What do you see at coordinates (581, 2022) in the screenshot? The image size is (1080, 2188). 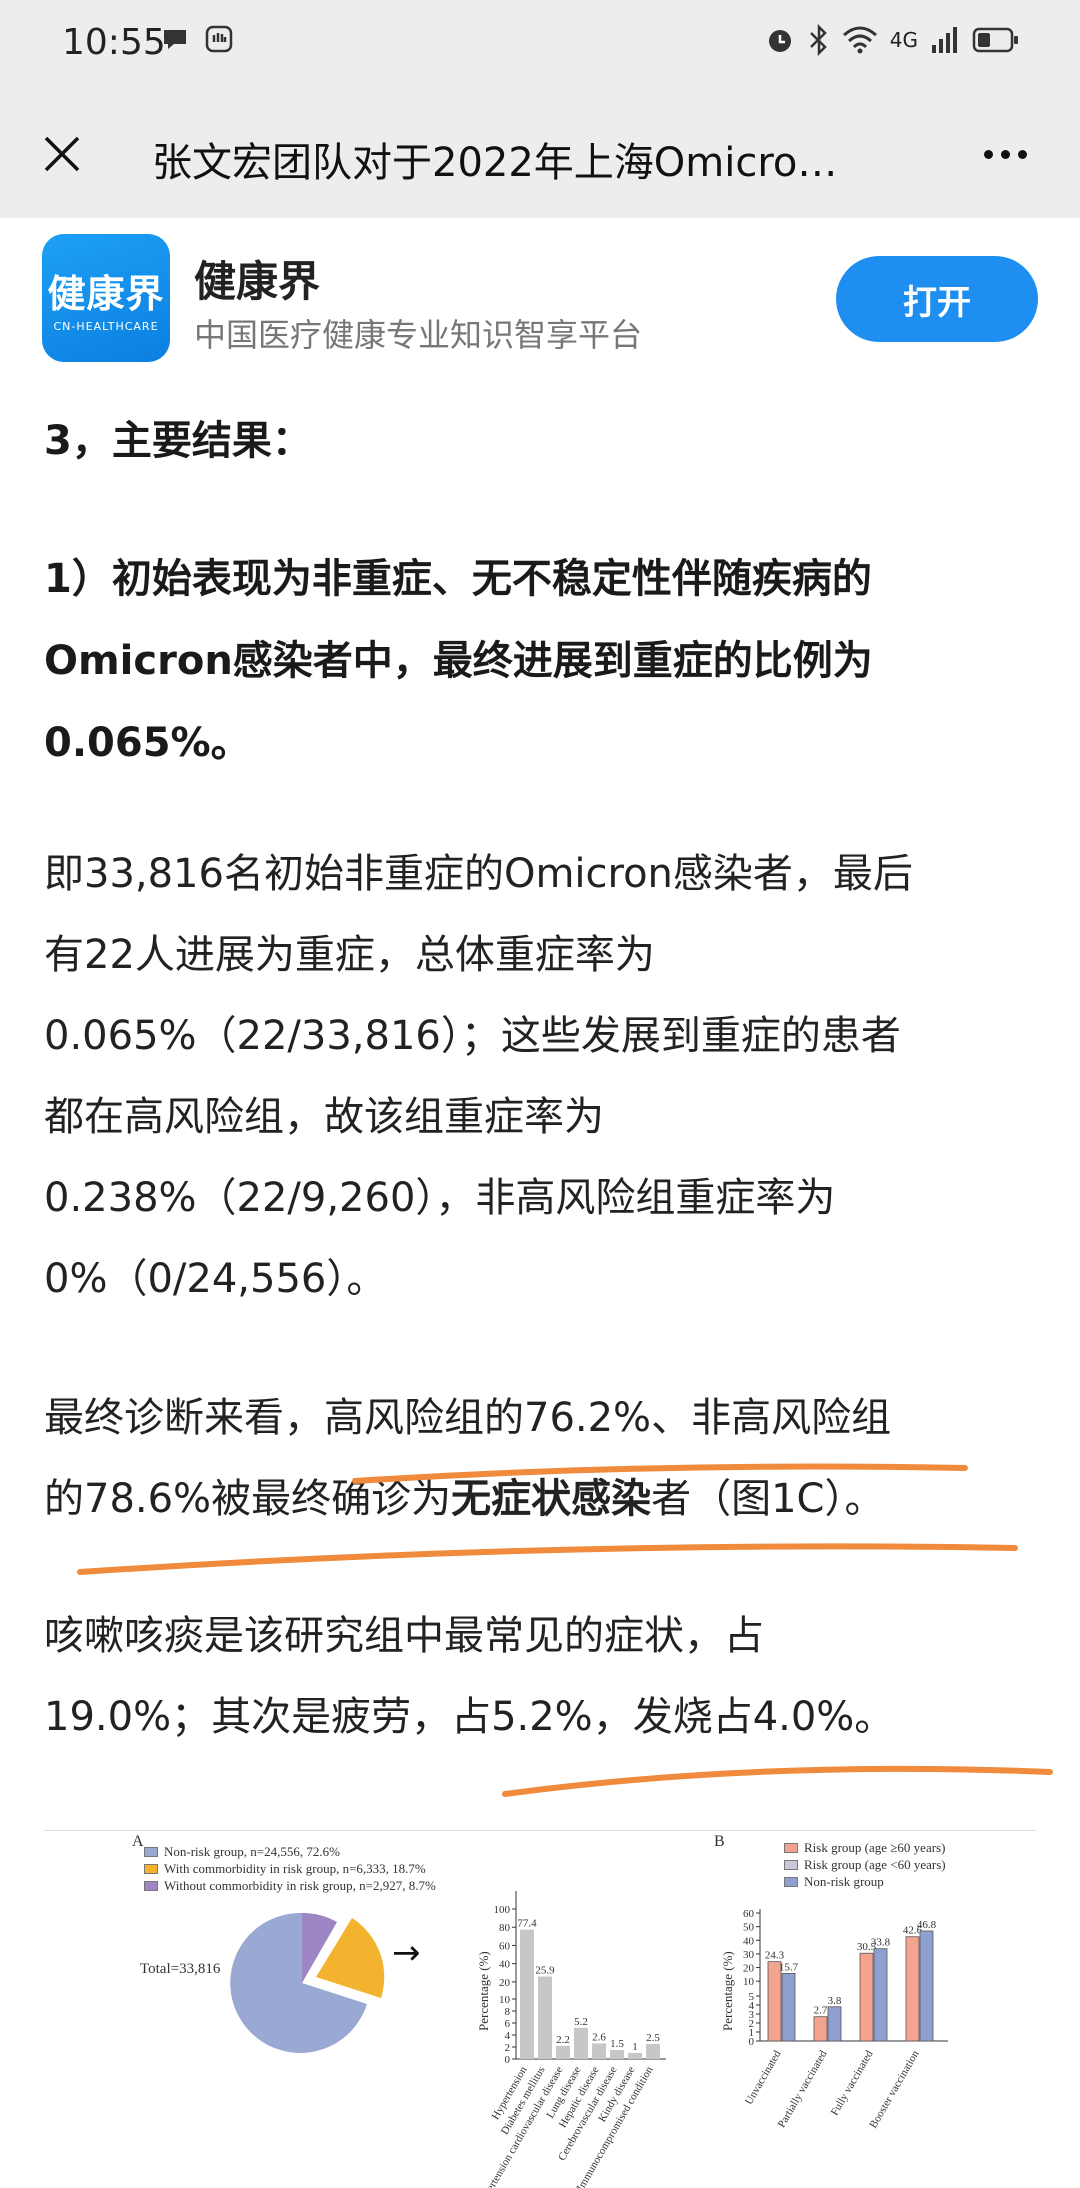 I see `data-label: 5.2` at bounding box center [581, 2022].